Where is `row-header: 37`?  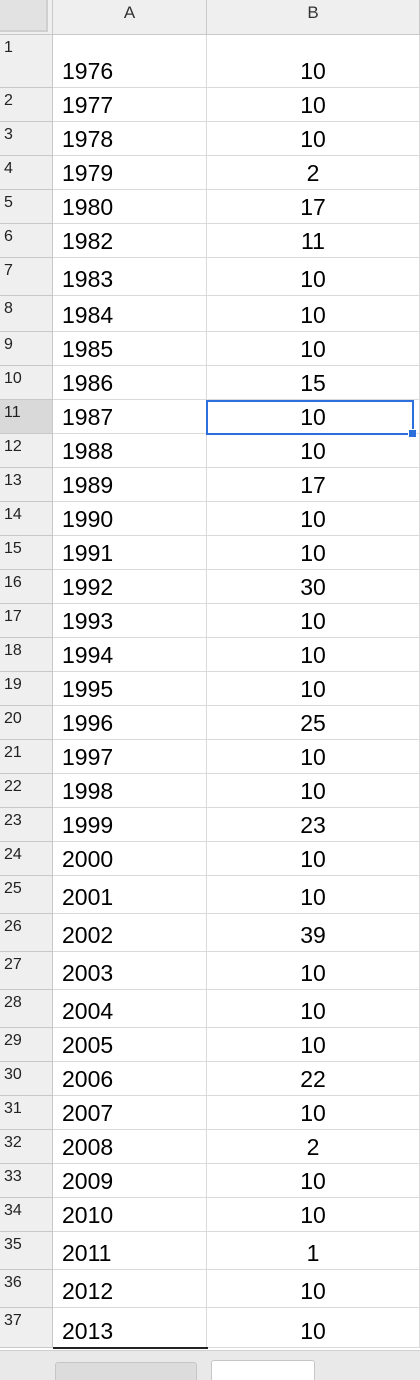 row-header: 37 is located at coordinates (26, 1328).